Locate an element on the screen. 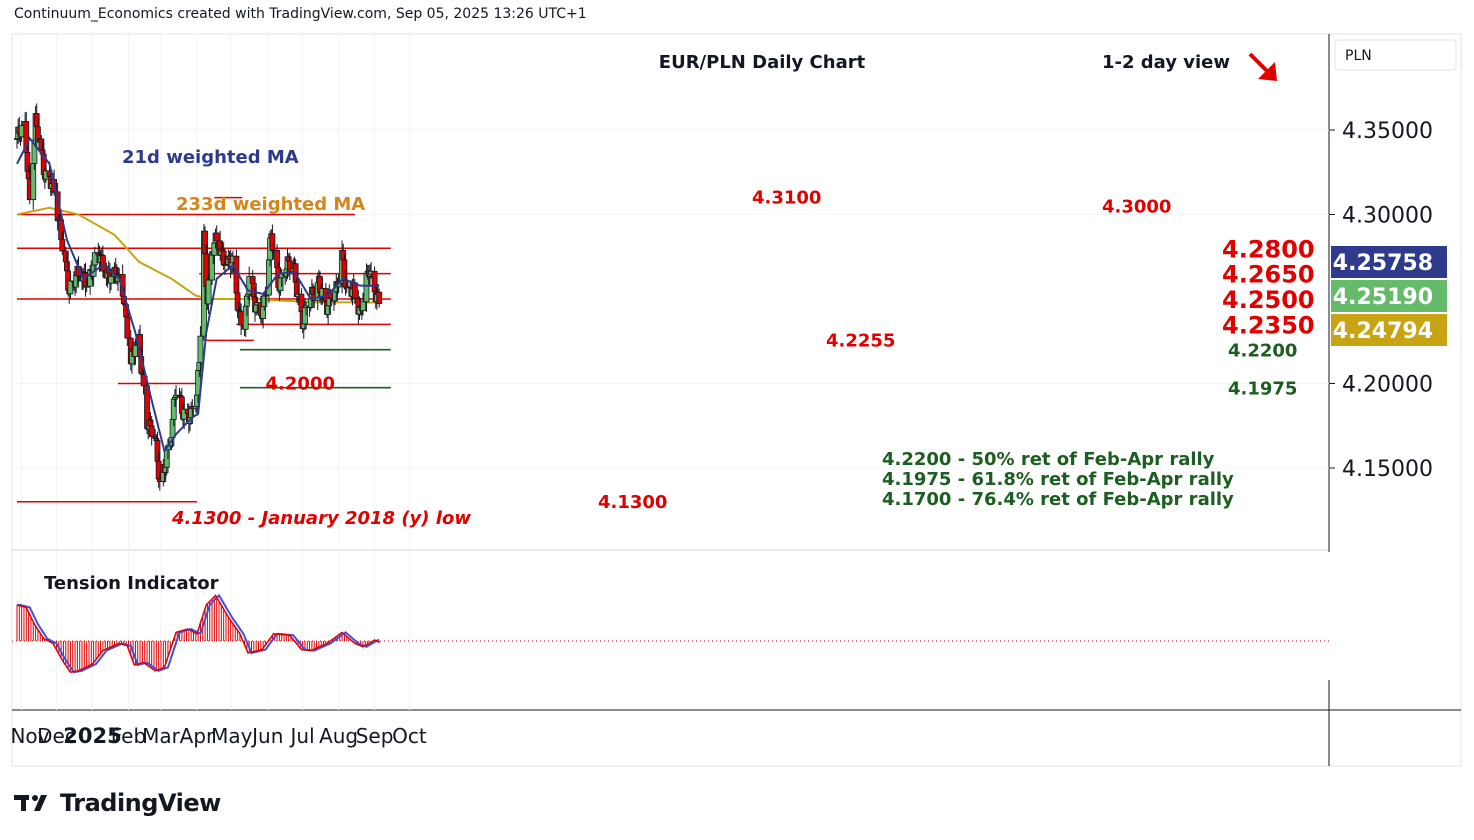 The width and height of the screenshot is (1474, 840). ma233-line is located at coordinates (198, 255).